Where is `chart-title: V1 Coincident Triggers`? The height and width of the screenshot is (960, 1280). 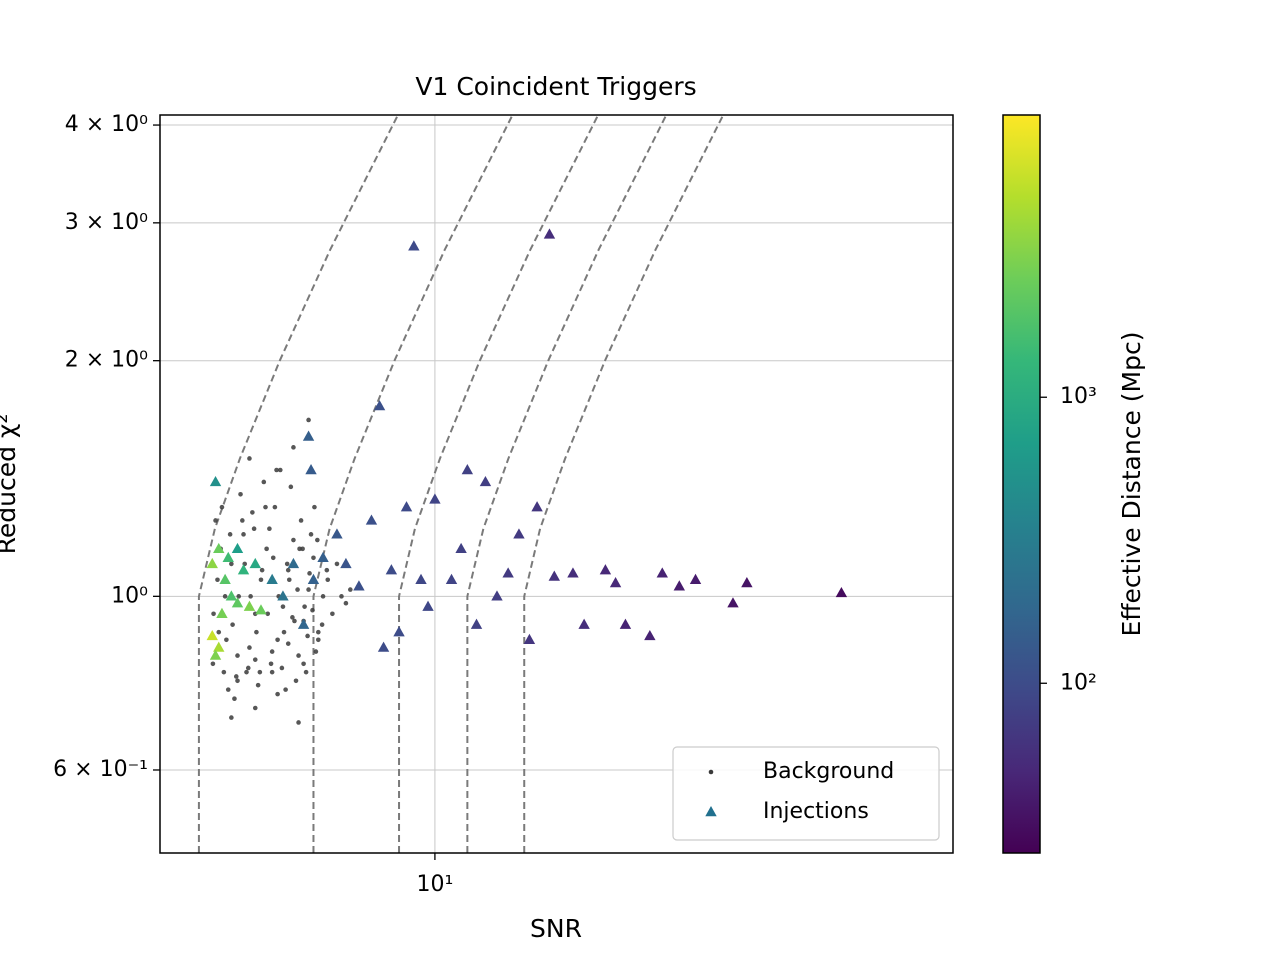 chart-title: V1 Coincident Triggers is located at coordinates (555, 86).